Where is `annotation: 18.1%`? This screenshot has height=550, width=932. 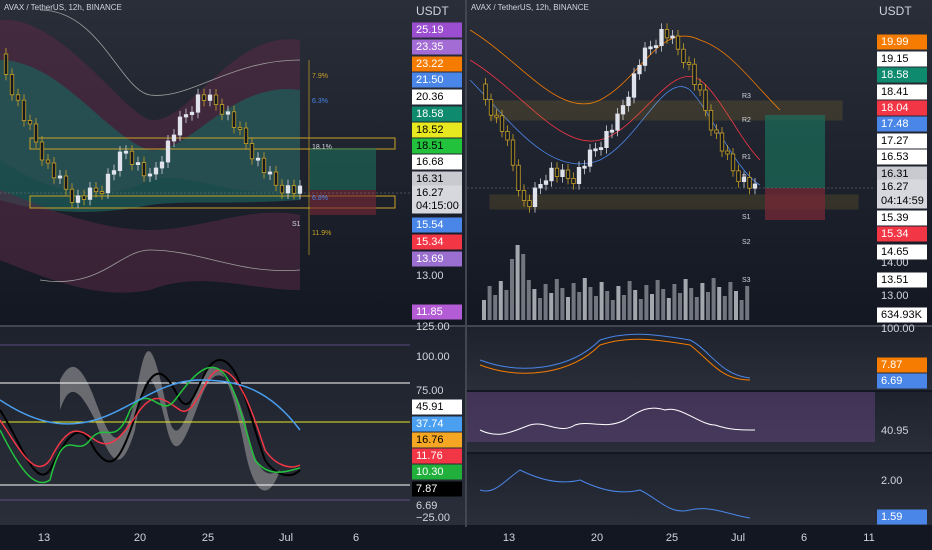
annotation: 18.1% is located at coordinates (322, 147).